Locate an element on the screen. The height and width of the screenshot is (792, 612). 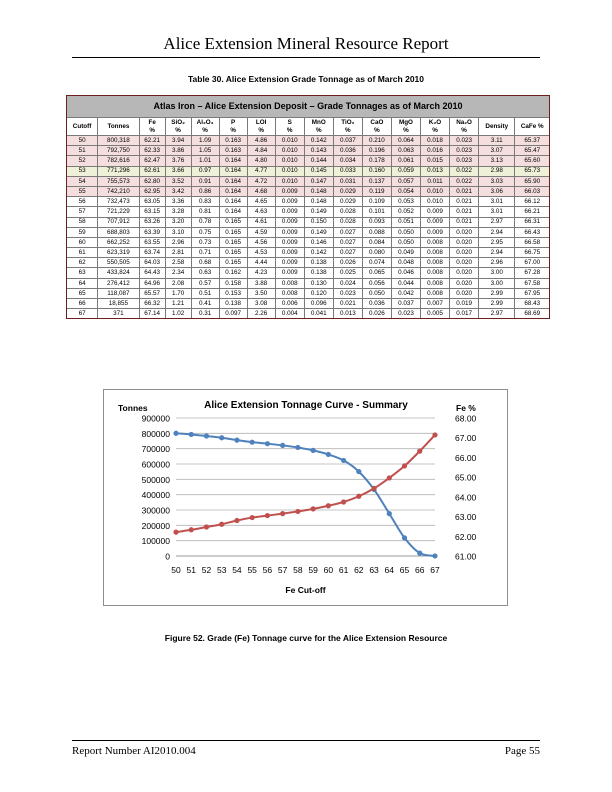
table-cell: 0.010 is located at coordinates (289, 161).